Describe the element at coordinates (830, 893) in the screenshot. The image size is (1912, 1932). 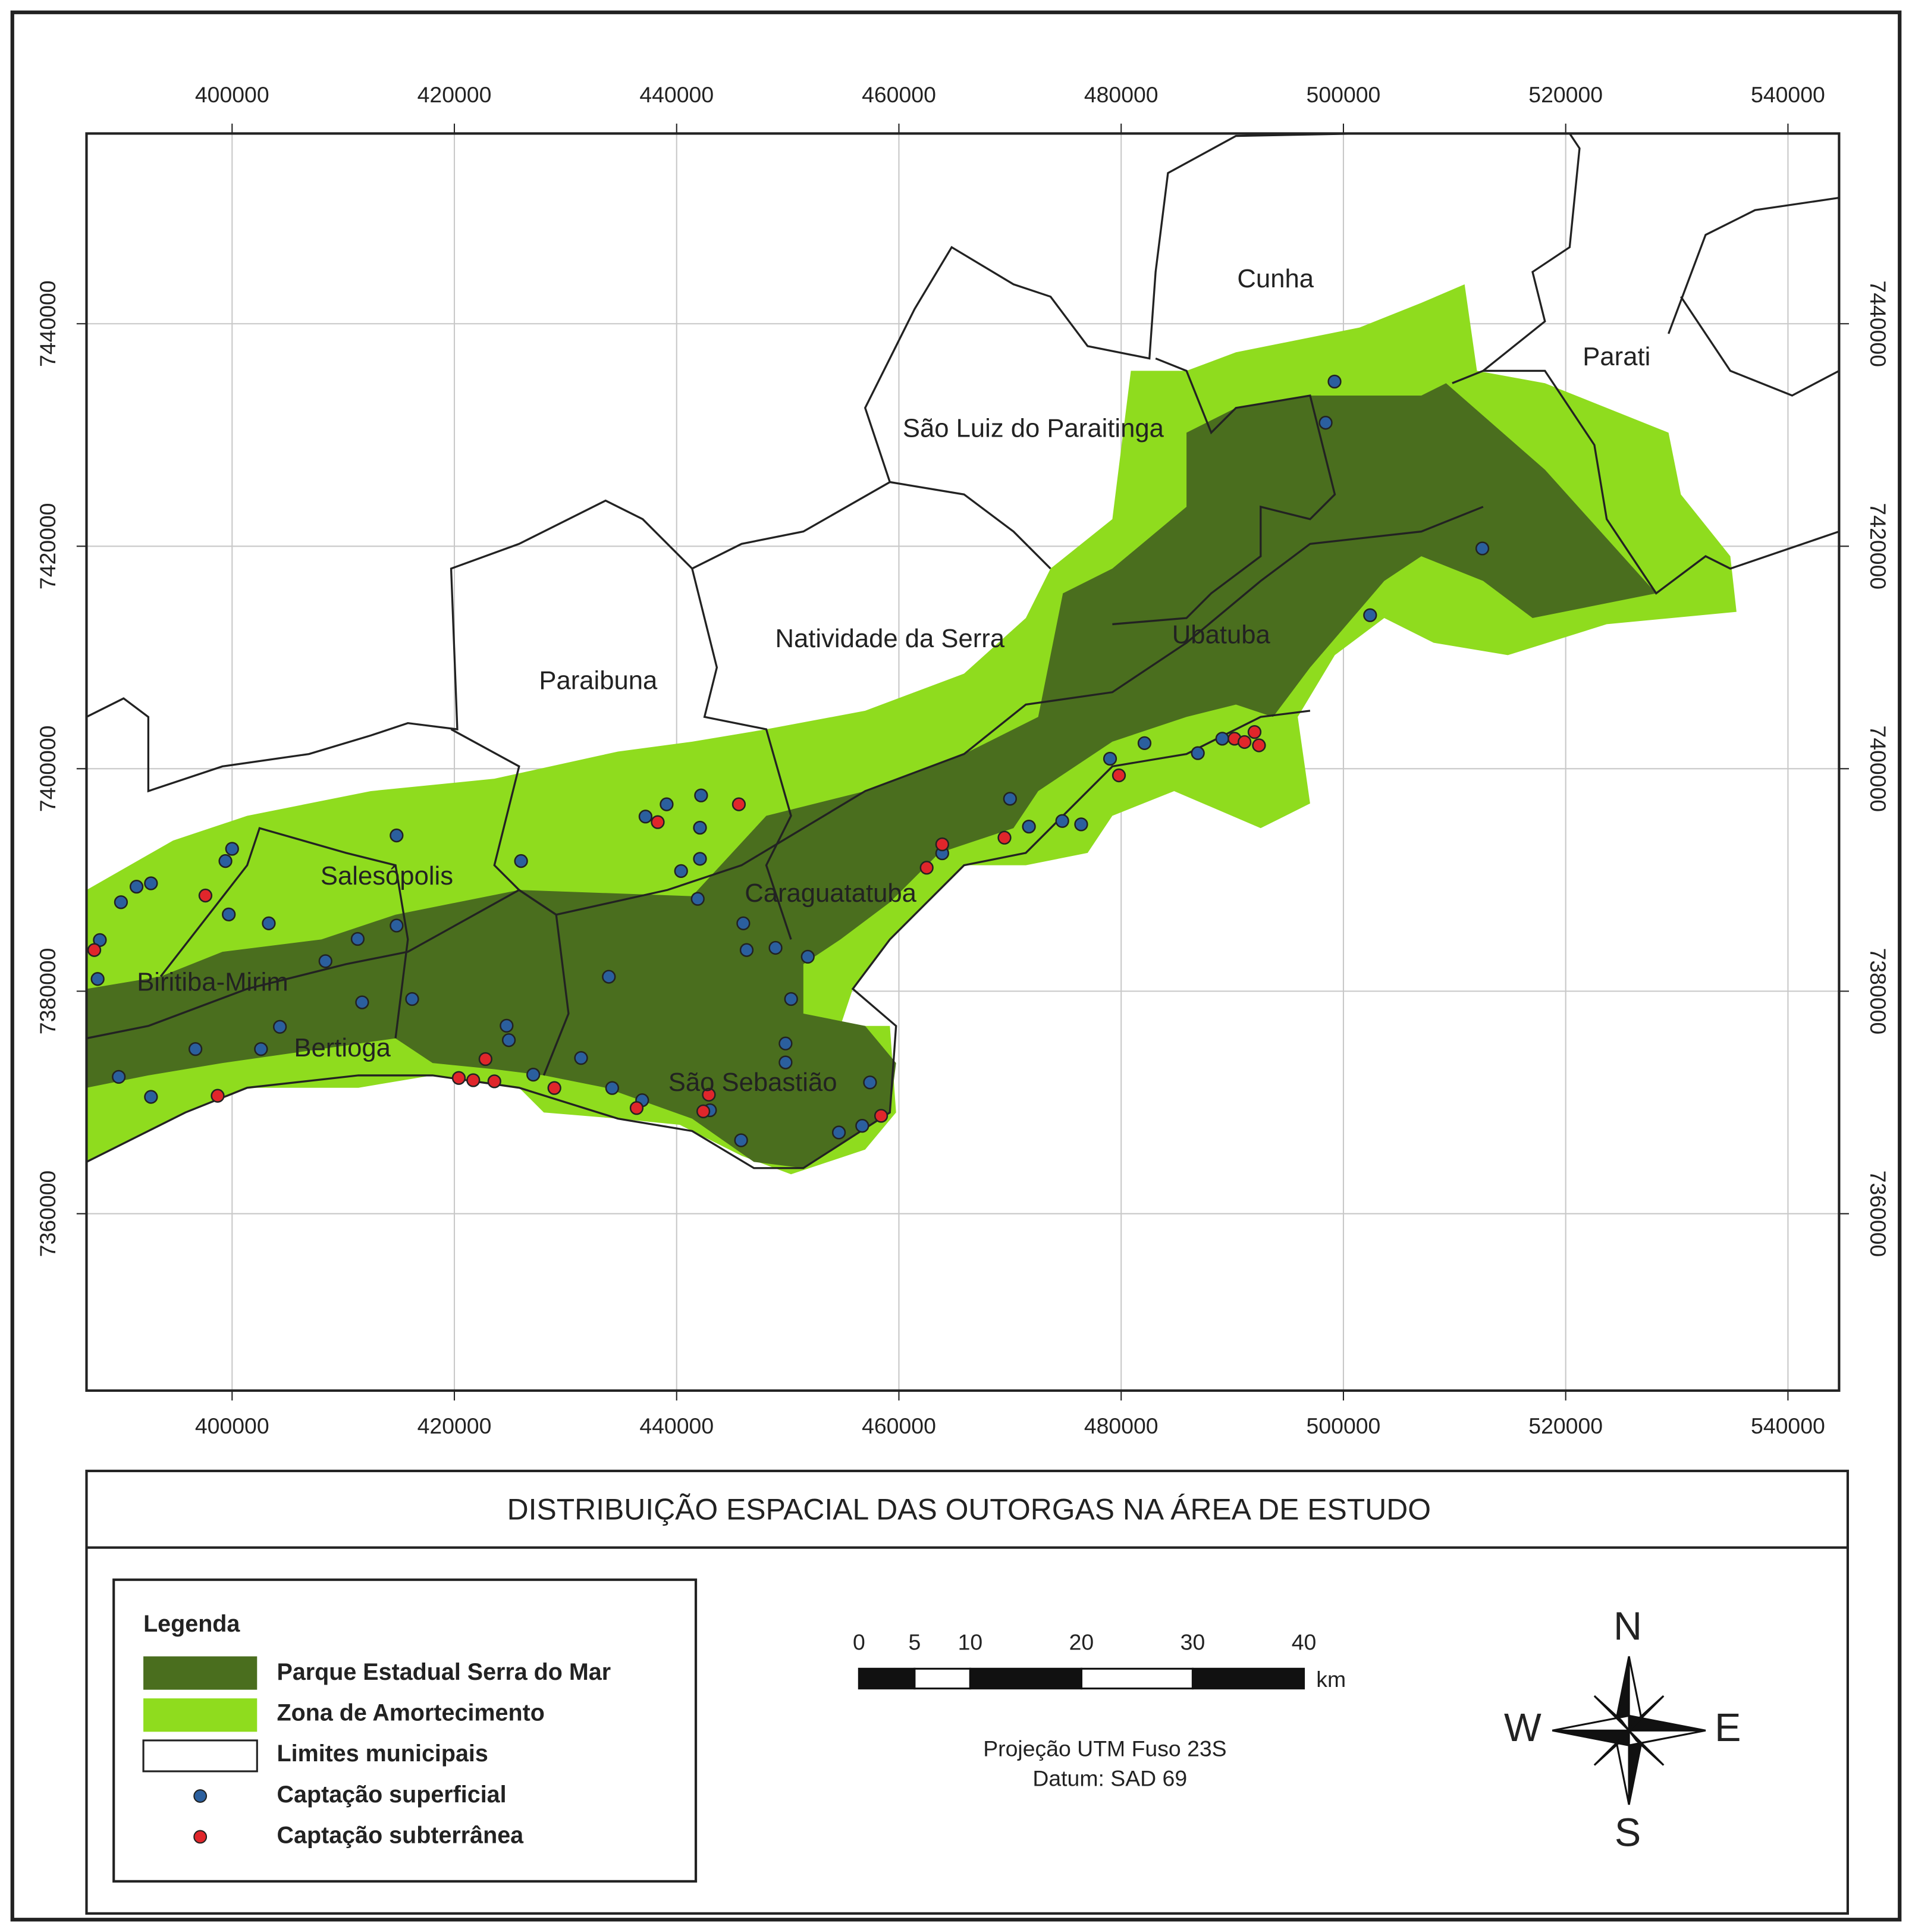
I see `place-label: Caraguatatuba` at that location.